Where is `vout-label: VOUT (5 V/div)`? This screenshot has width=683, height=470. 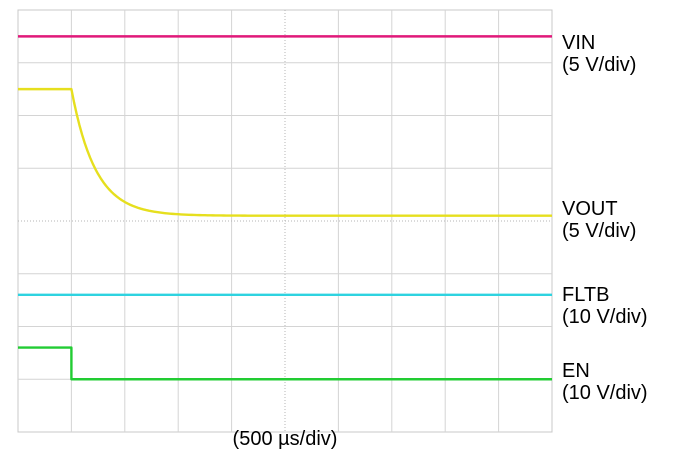
vout-label: VOUT (5 V/div) is located at coordinates (599, 220).